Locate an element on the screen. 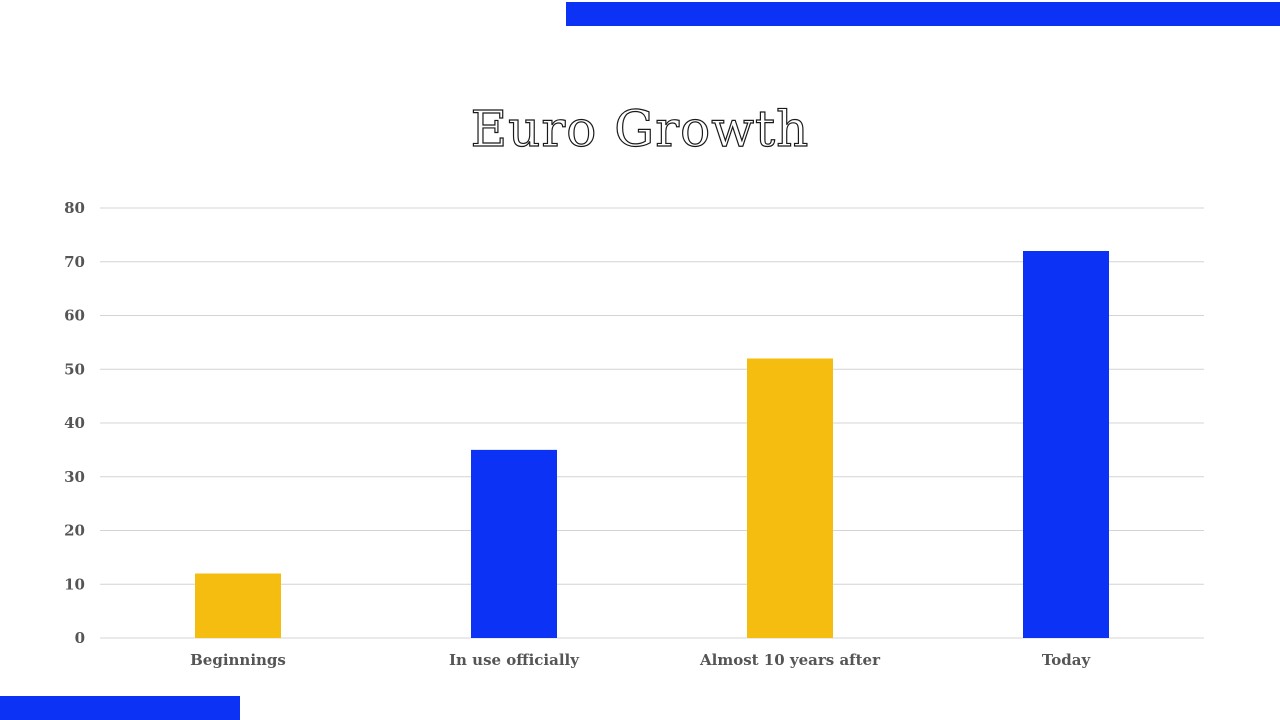 The image size is (1280, 720). y-tick-label: 80 is located at coordinates (74, 208).